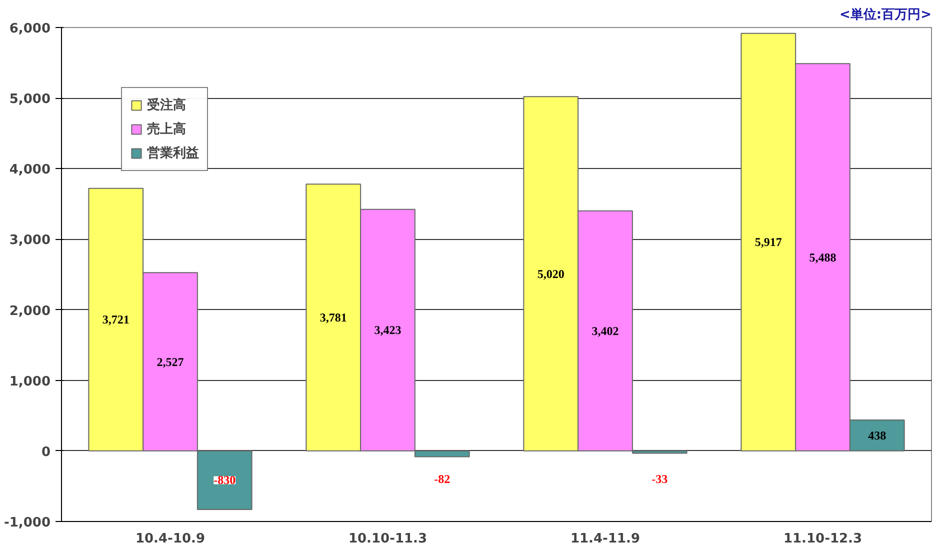 The width and height of the screenshot is (938, 547). What do you see at coordinates (30, 29) in the screenshot?
I see `y-tick-label: 6,000` at bounding box center [30, 29].